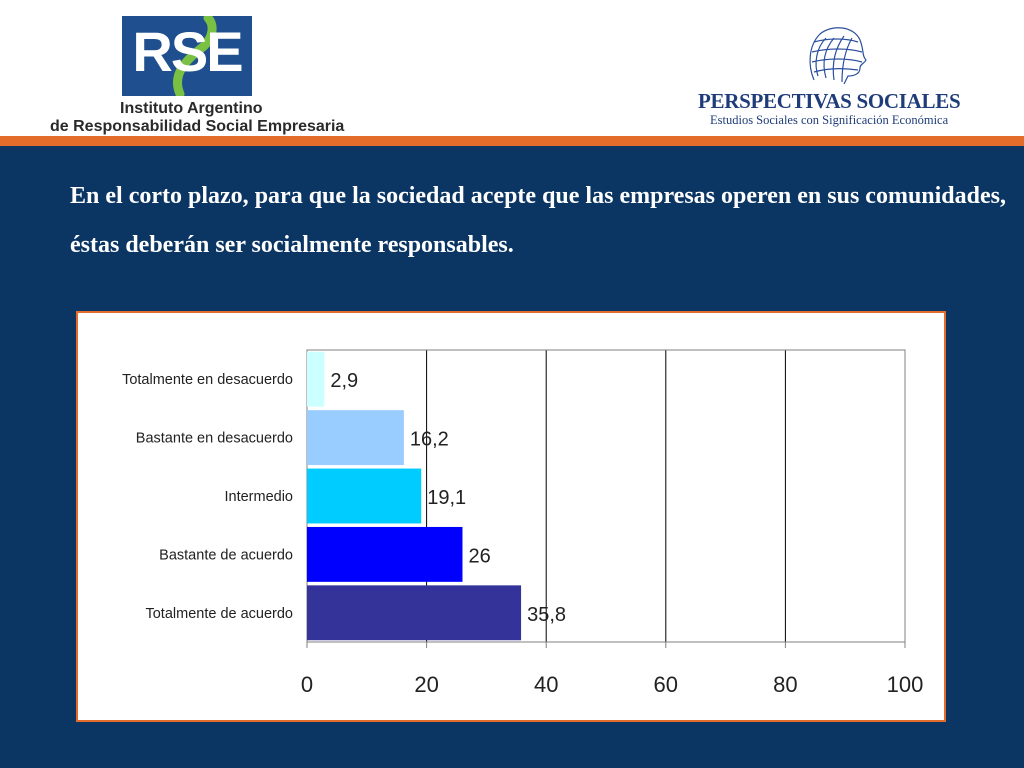 Image resolution: width=1024 pixels, height=768 pixels. I want to click on rse-logo-mark: RSE, so click(187, 51).